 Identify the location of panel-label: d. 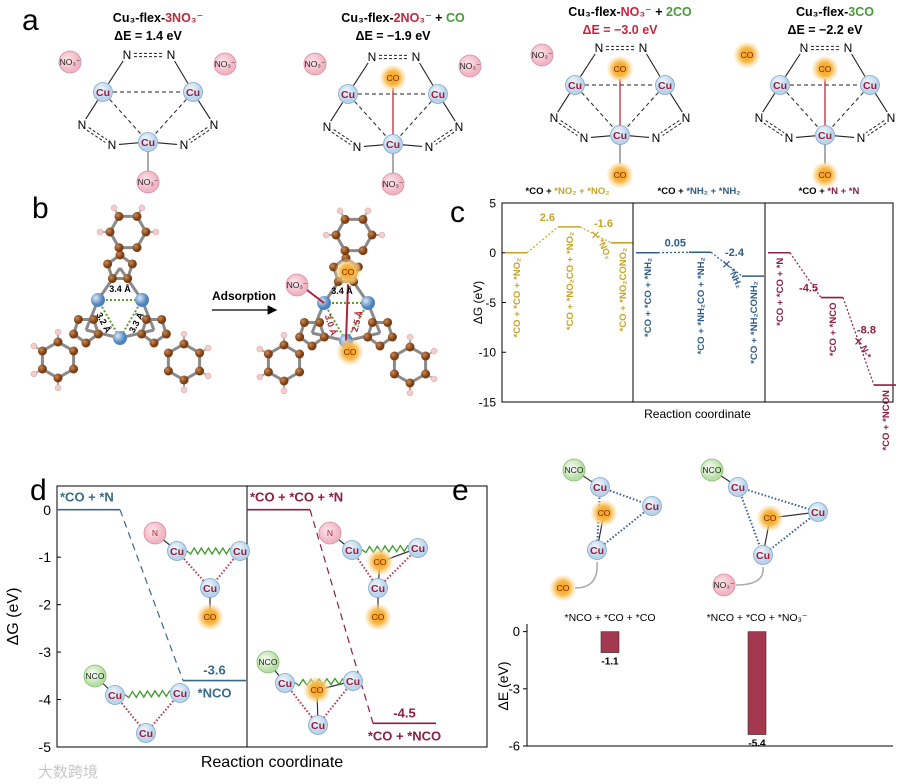
(38, 490).